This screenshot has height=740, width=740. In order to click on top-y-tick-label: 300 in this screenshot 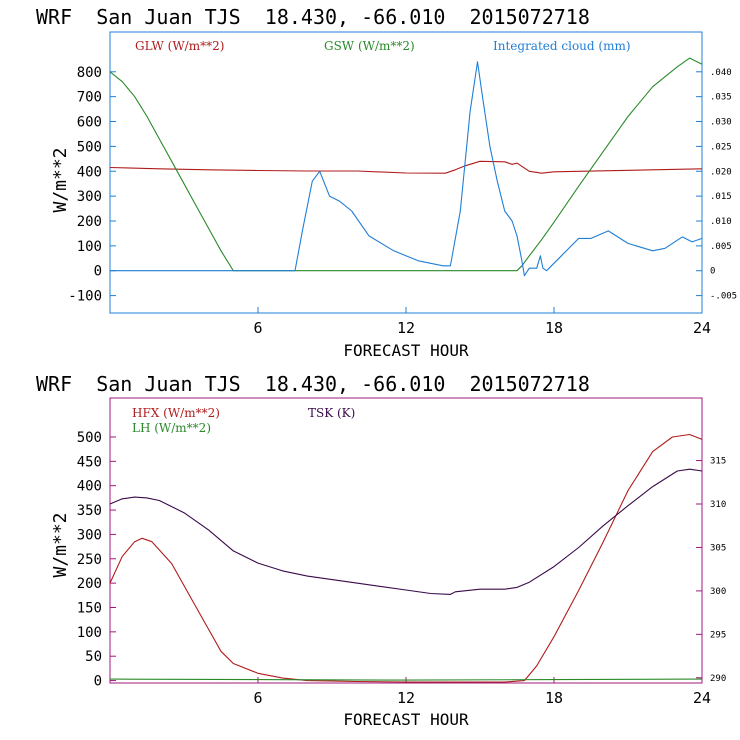, I will do `click(89, 197)`.